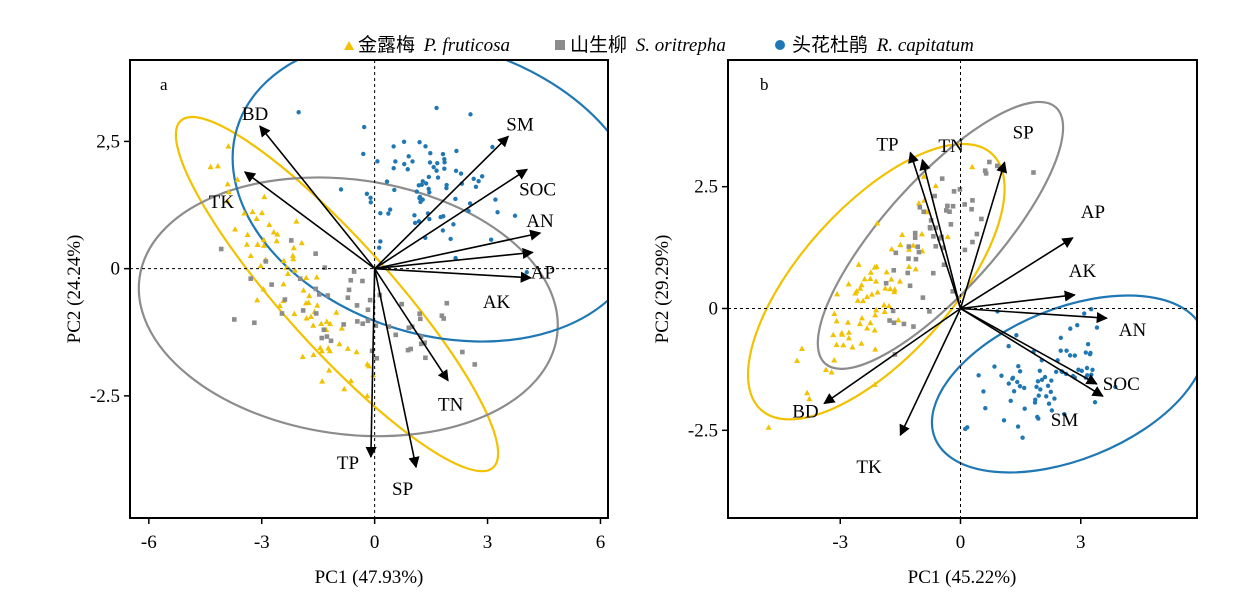 This screenshot has width=1253, height=596. What do you see at coordinates (962, 577) in the screenshot?
I see `x-axis-title: PC1 (45.22%)` at bounding box center [962, 577].